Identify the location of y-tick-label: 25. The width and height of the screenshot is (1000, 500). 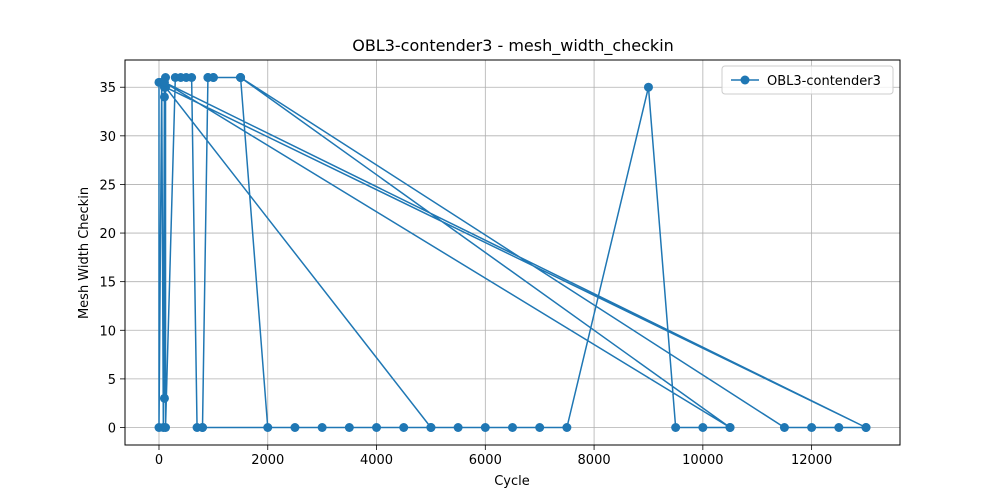
(107, 185).